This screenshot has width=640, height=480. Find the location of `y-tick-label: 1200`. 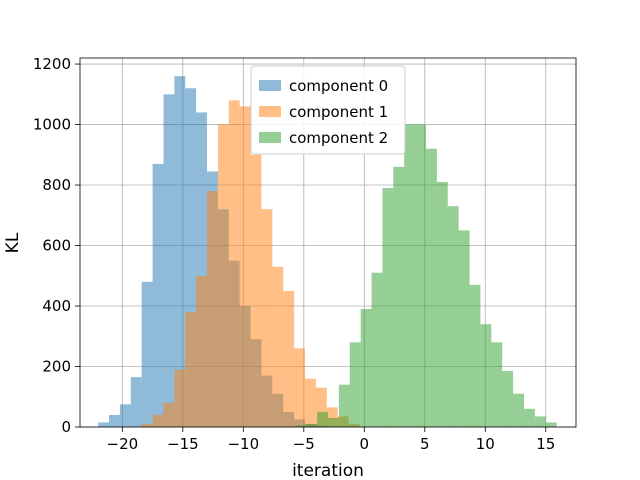

y-tick-label: 1200 is located at coordinates (52, 64).